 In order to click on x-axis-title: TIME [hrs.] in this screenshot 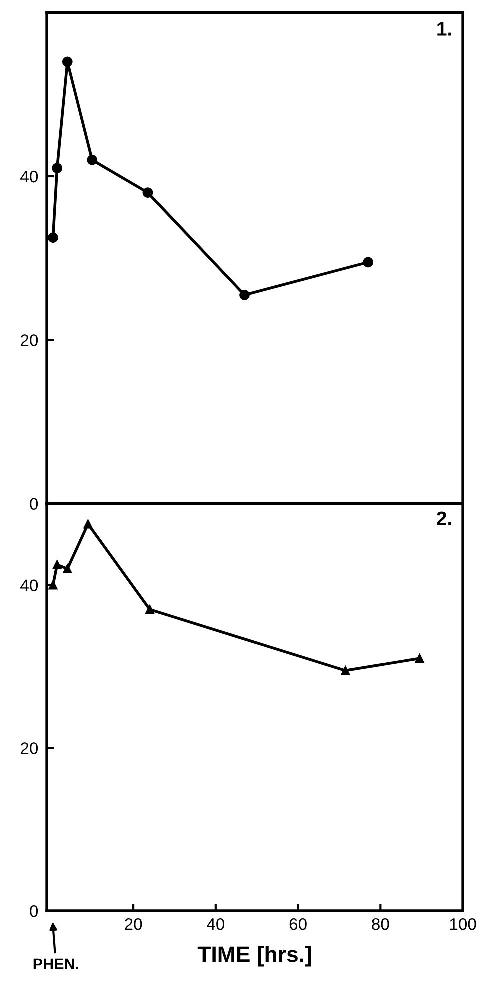, I will do `click(255, 956)`.